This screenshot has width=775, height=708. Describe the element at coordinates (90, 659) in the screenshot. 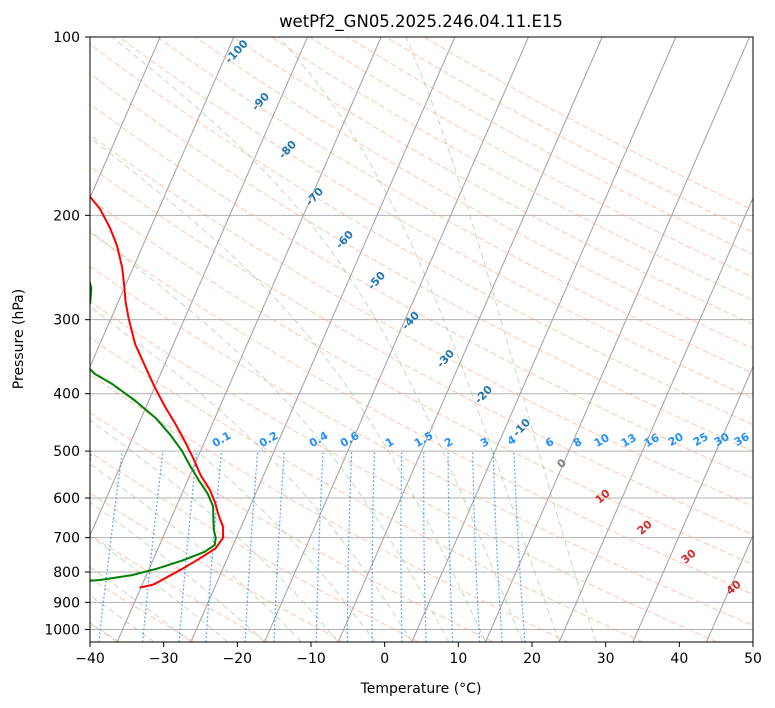

I see `x-tick-label: −40` at that location.